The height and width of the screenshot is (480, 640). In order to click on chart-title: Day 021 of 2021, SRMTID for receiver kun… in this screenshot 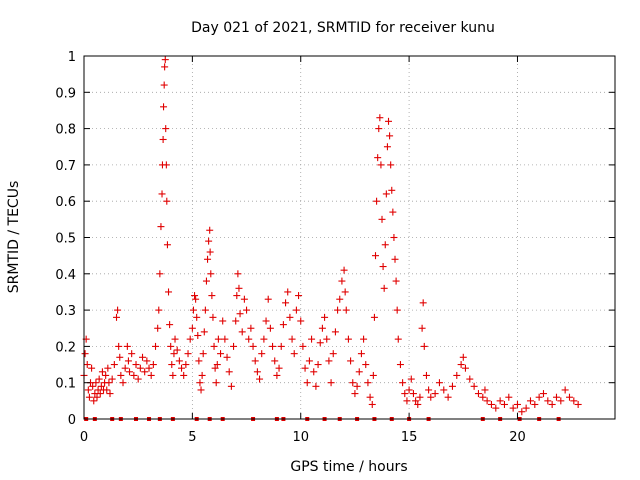, I will do `click(343, 28)`.